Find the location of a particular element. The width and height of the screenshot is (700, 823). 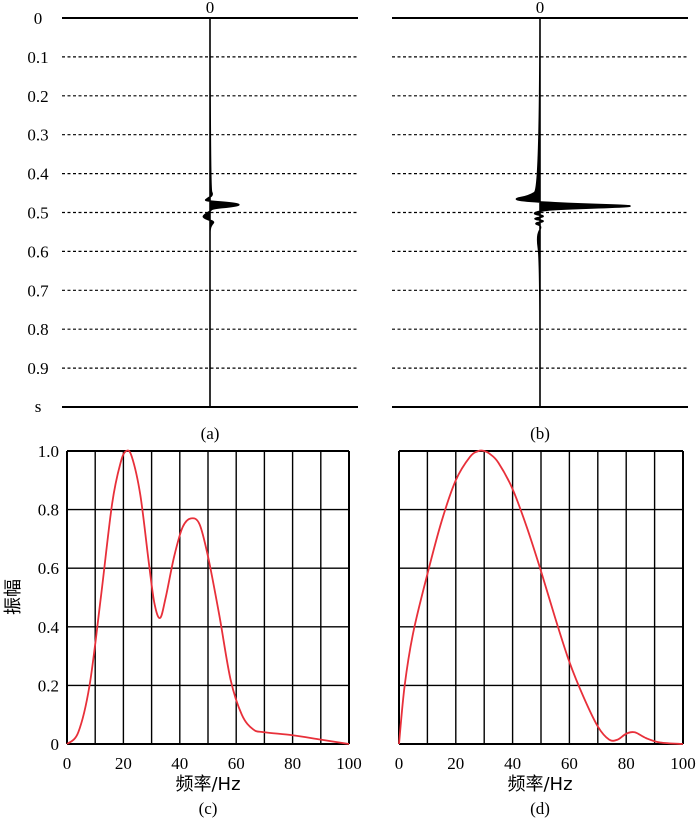

panel-c-ylabel: 振幅 is located at coordinates (13, 597).